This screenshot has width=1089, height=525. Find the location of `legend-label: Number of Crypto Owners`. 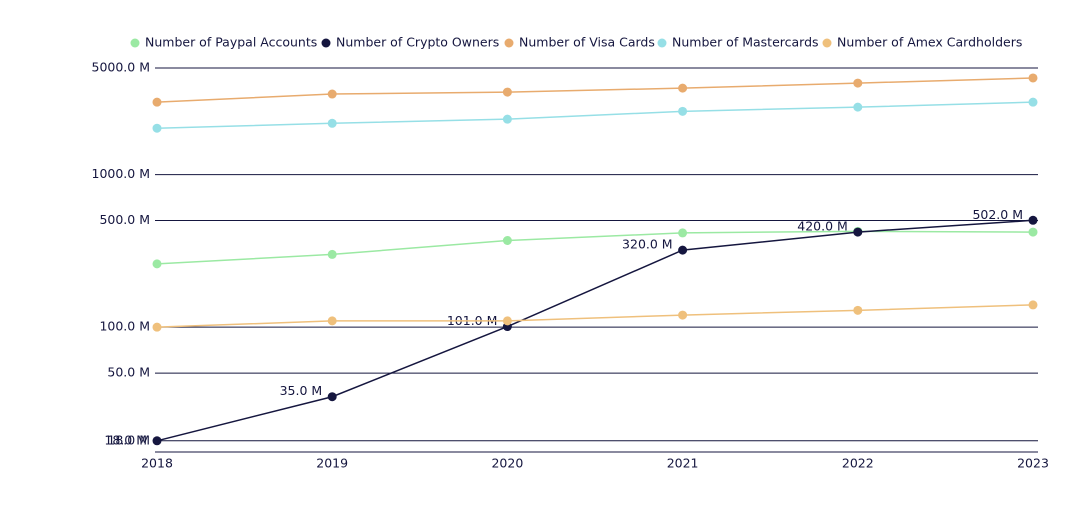

legend-label: Number of Crypto Owners is located at coordinates (417, 42).